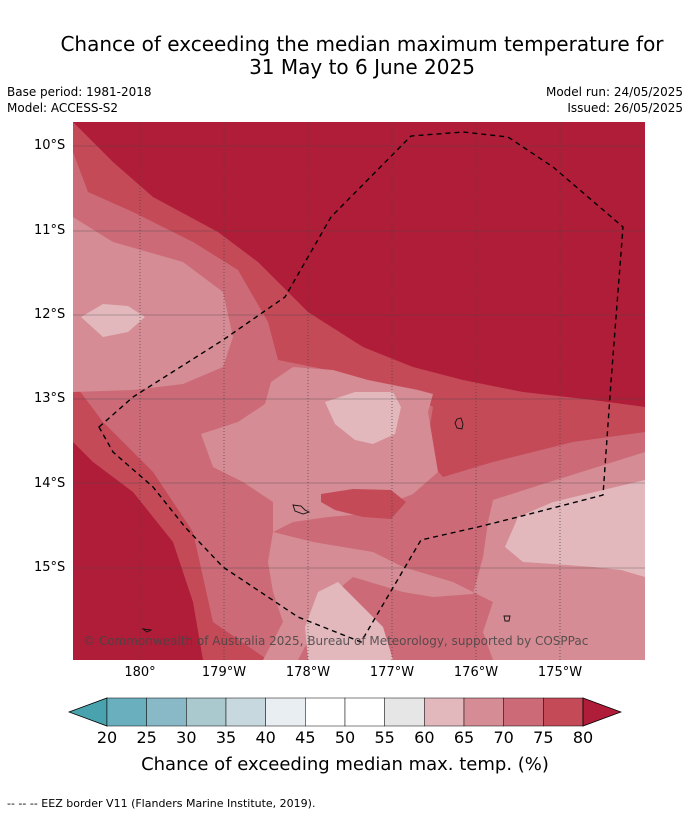  Describe the element at coordinates (50, 483) in the screenshot. I see `lat-label-14s: 14°S` at that location.